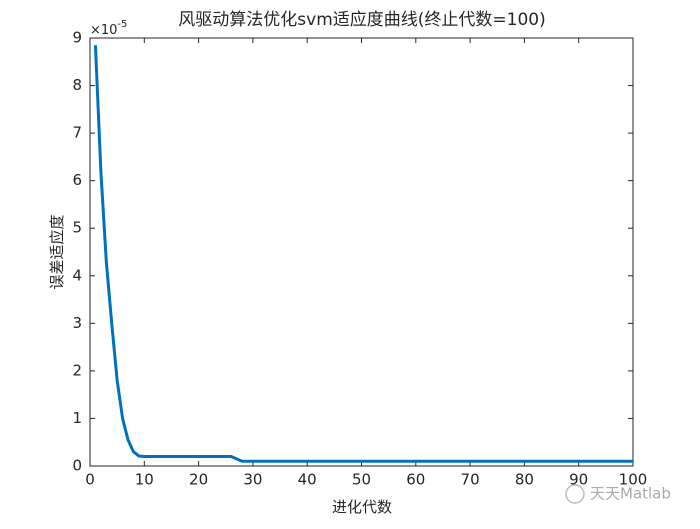 This screenshot has height=529, width=700. I want to click on x-tick-label: 80, so click(524, 480).